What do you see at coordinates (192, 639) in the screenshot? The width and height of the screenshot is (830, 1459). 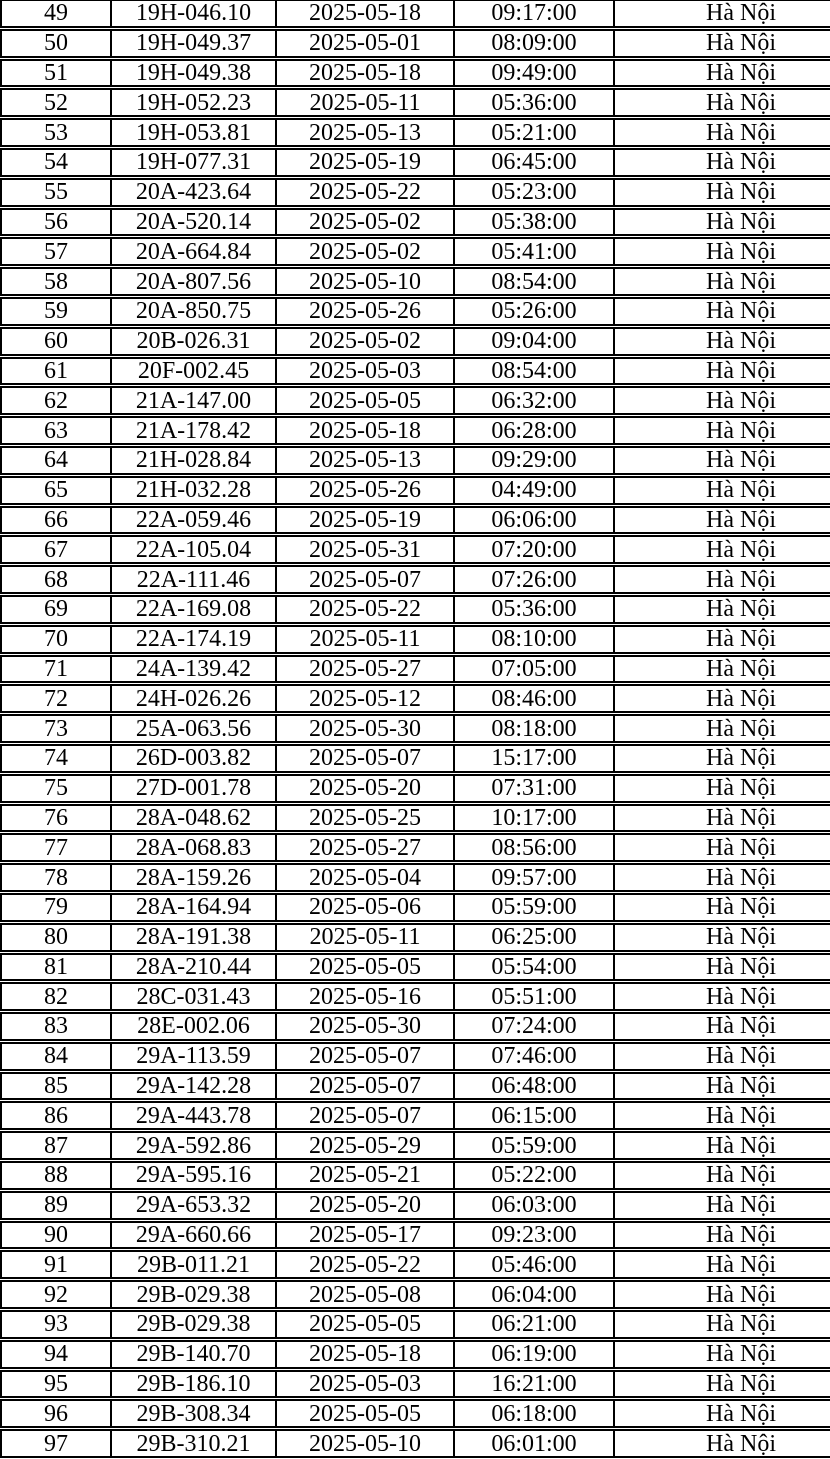 I see `cell-license-plate: 22A-174.19` at bounding box center [192, 639].